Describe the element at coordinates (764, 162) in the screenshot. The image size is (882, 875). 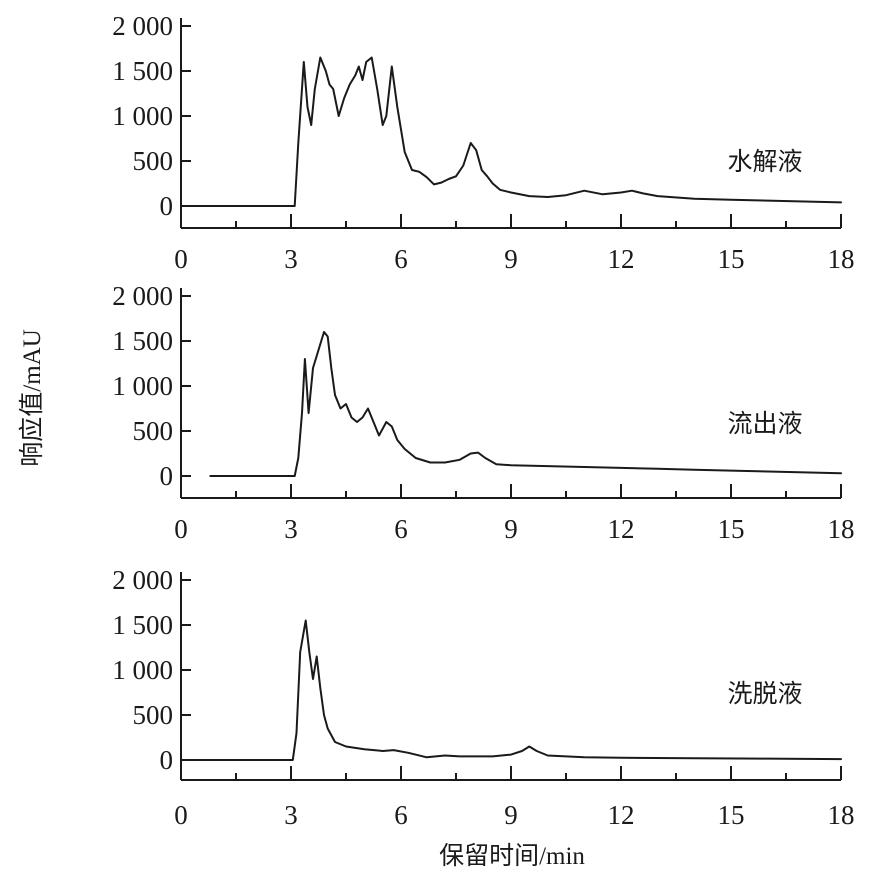
I see `panel-label: 水解液` at that location.